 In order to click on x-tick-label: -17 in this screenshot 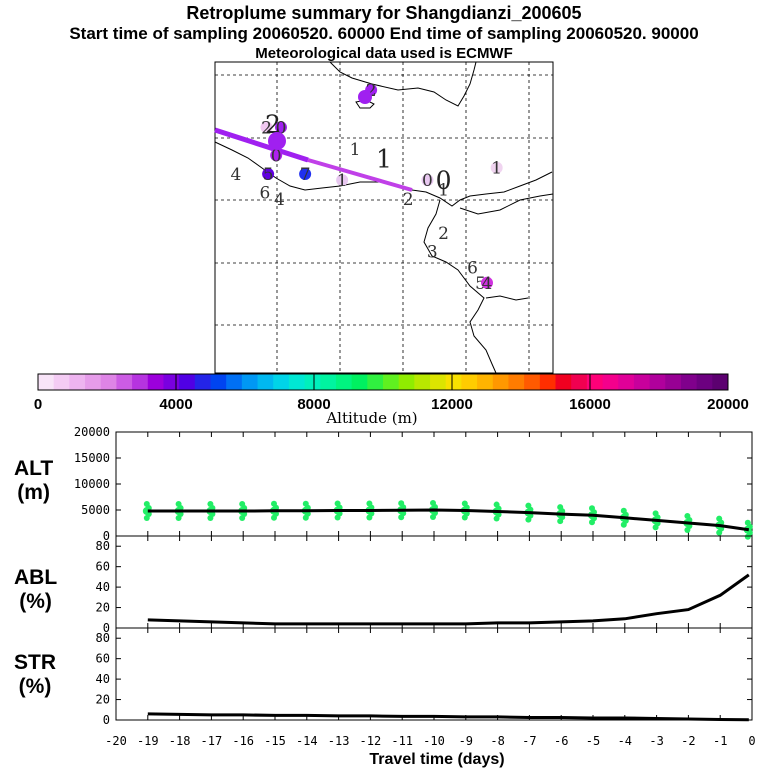, I will do `click(212, 741)`.